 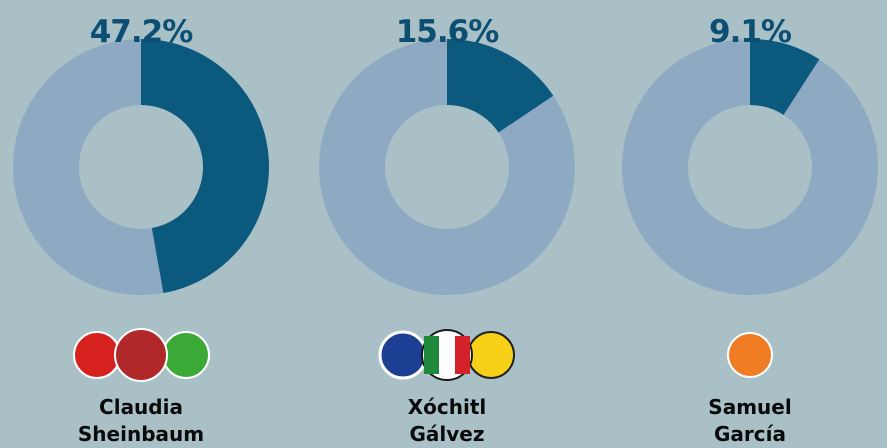 What do you see at coordinates (447, 32) in the screenshot?
I see `value-label: 15.6%` at bounding box center [447, 32].